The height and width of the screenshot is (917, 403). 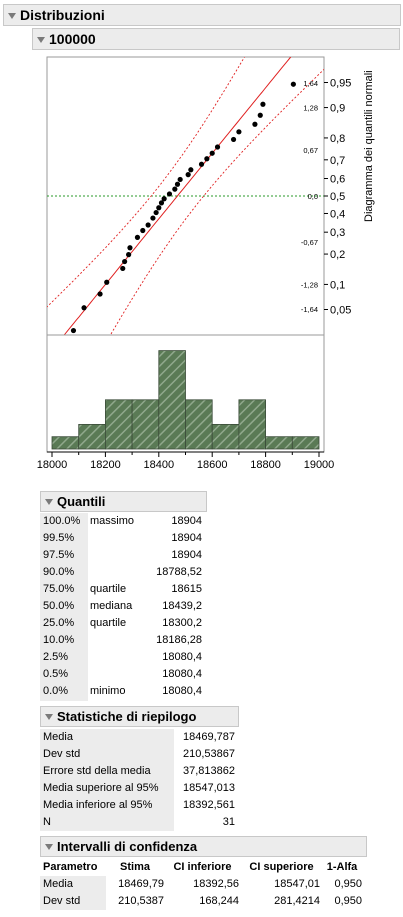 I want to click on distribution-section-header: Distribuzioni, so click(x=202, y=15).